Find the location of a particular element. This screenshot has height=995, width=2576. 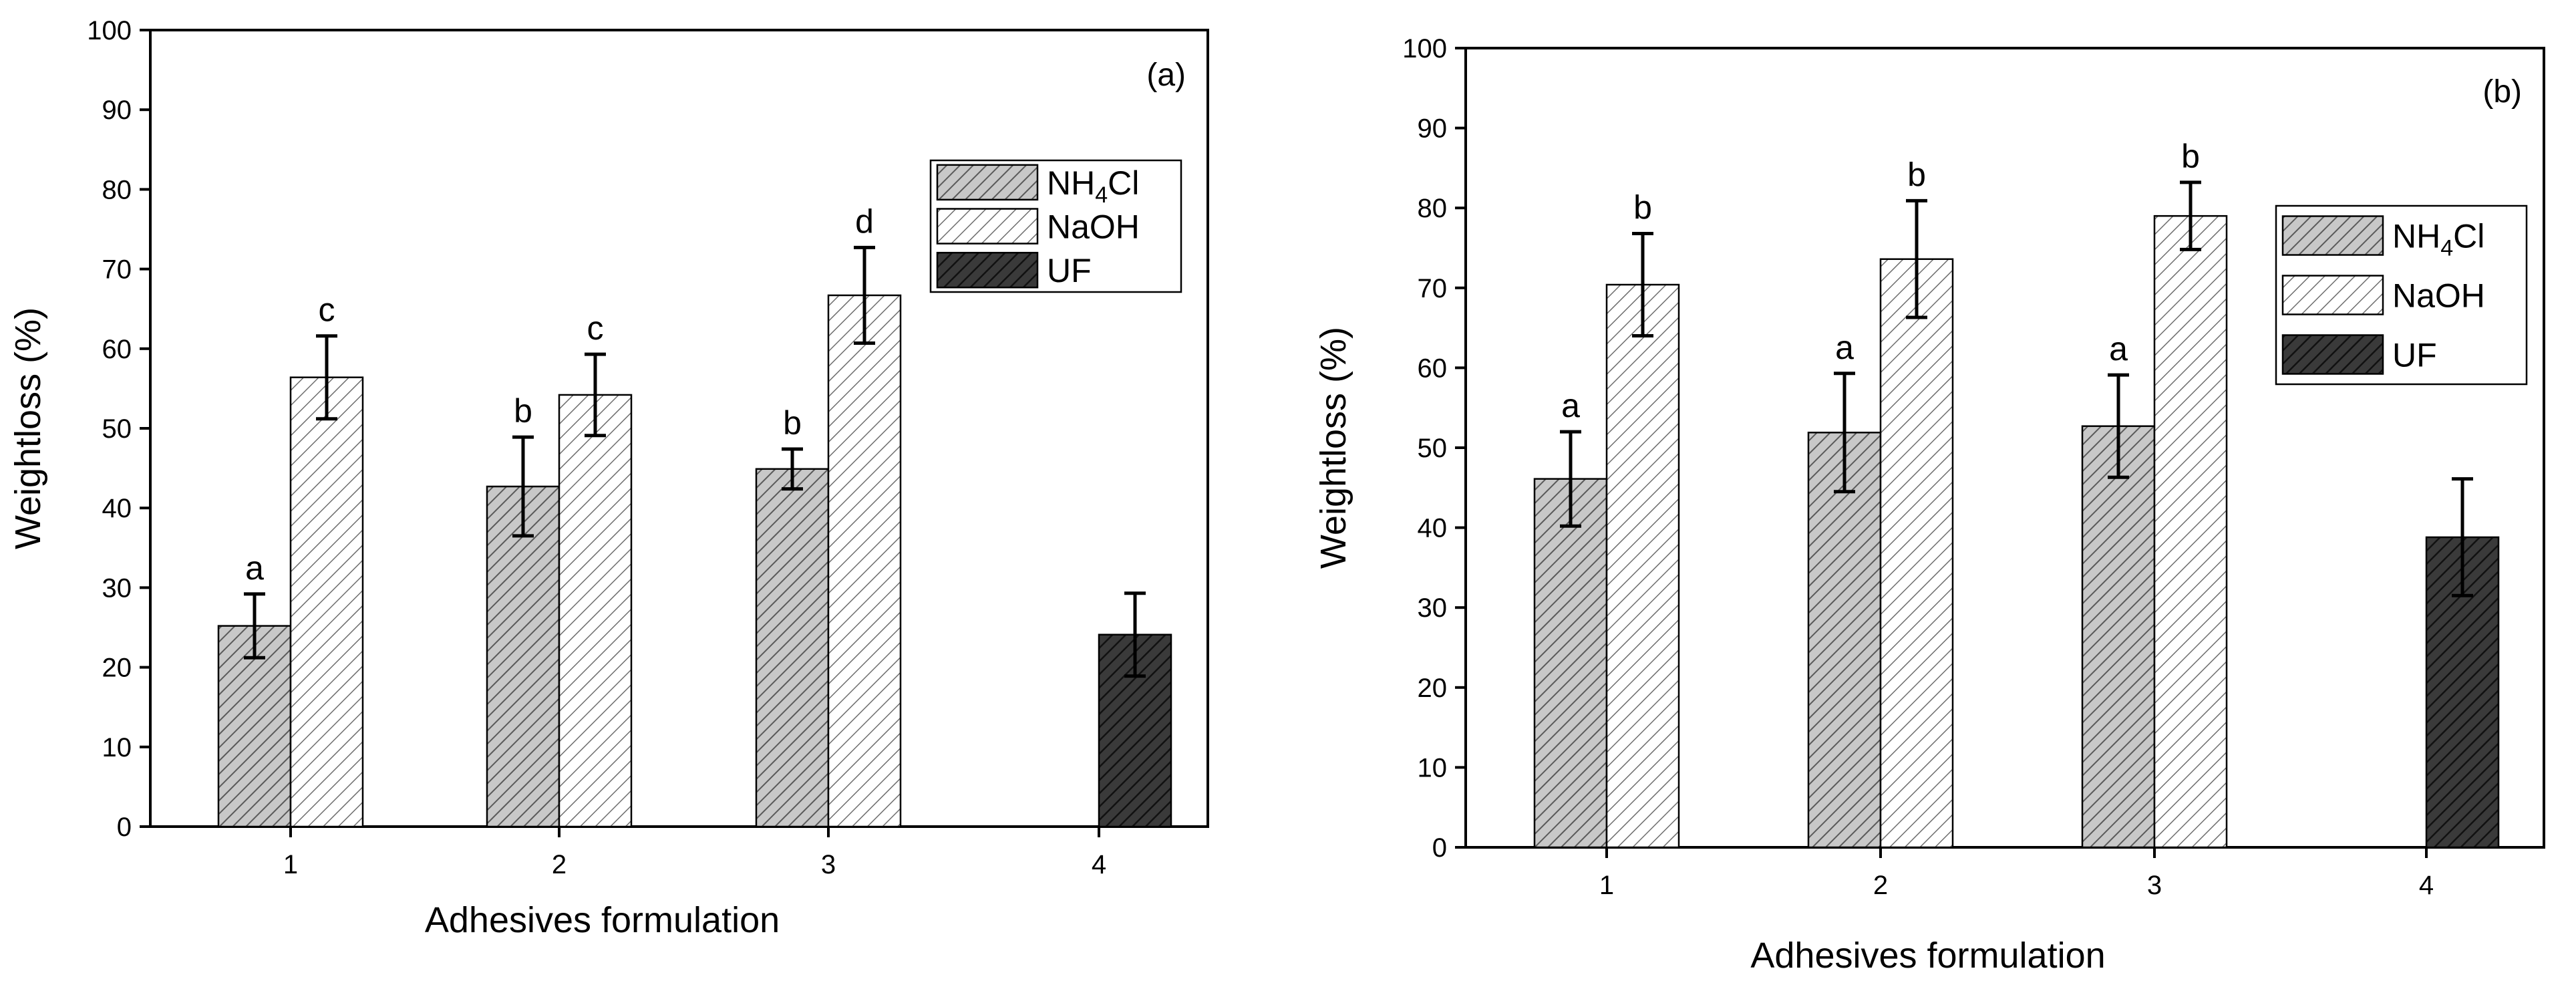

legend: NH4Cl NaOH UF is located at coordinates (2401, 295).